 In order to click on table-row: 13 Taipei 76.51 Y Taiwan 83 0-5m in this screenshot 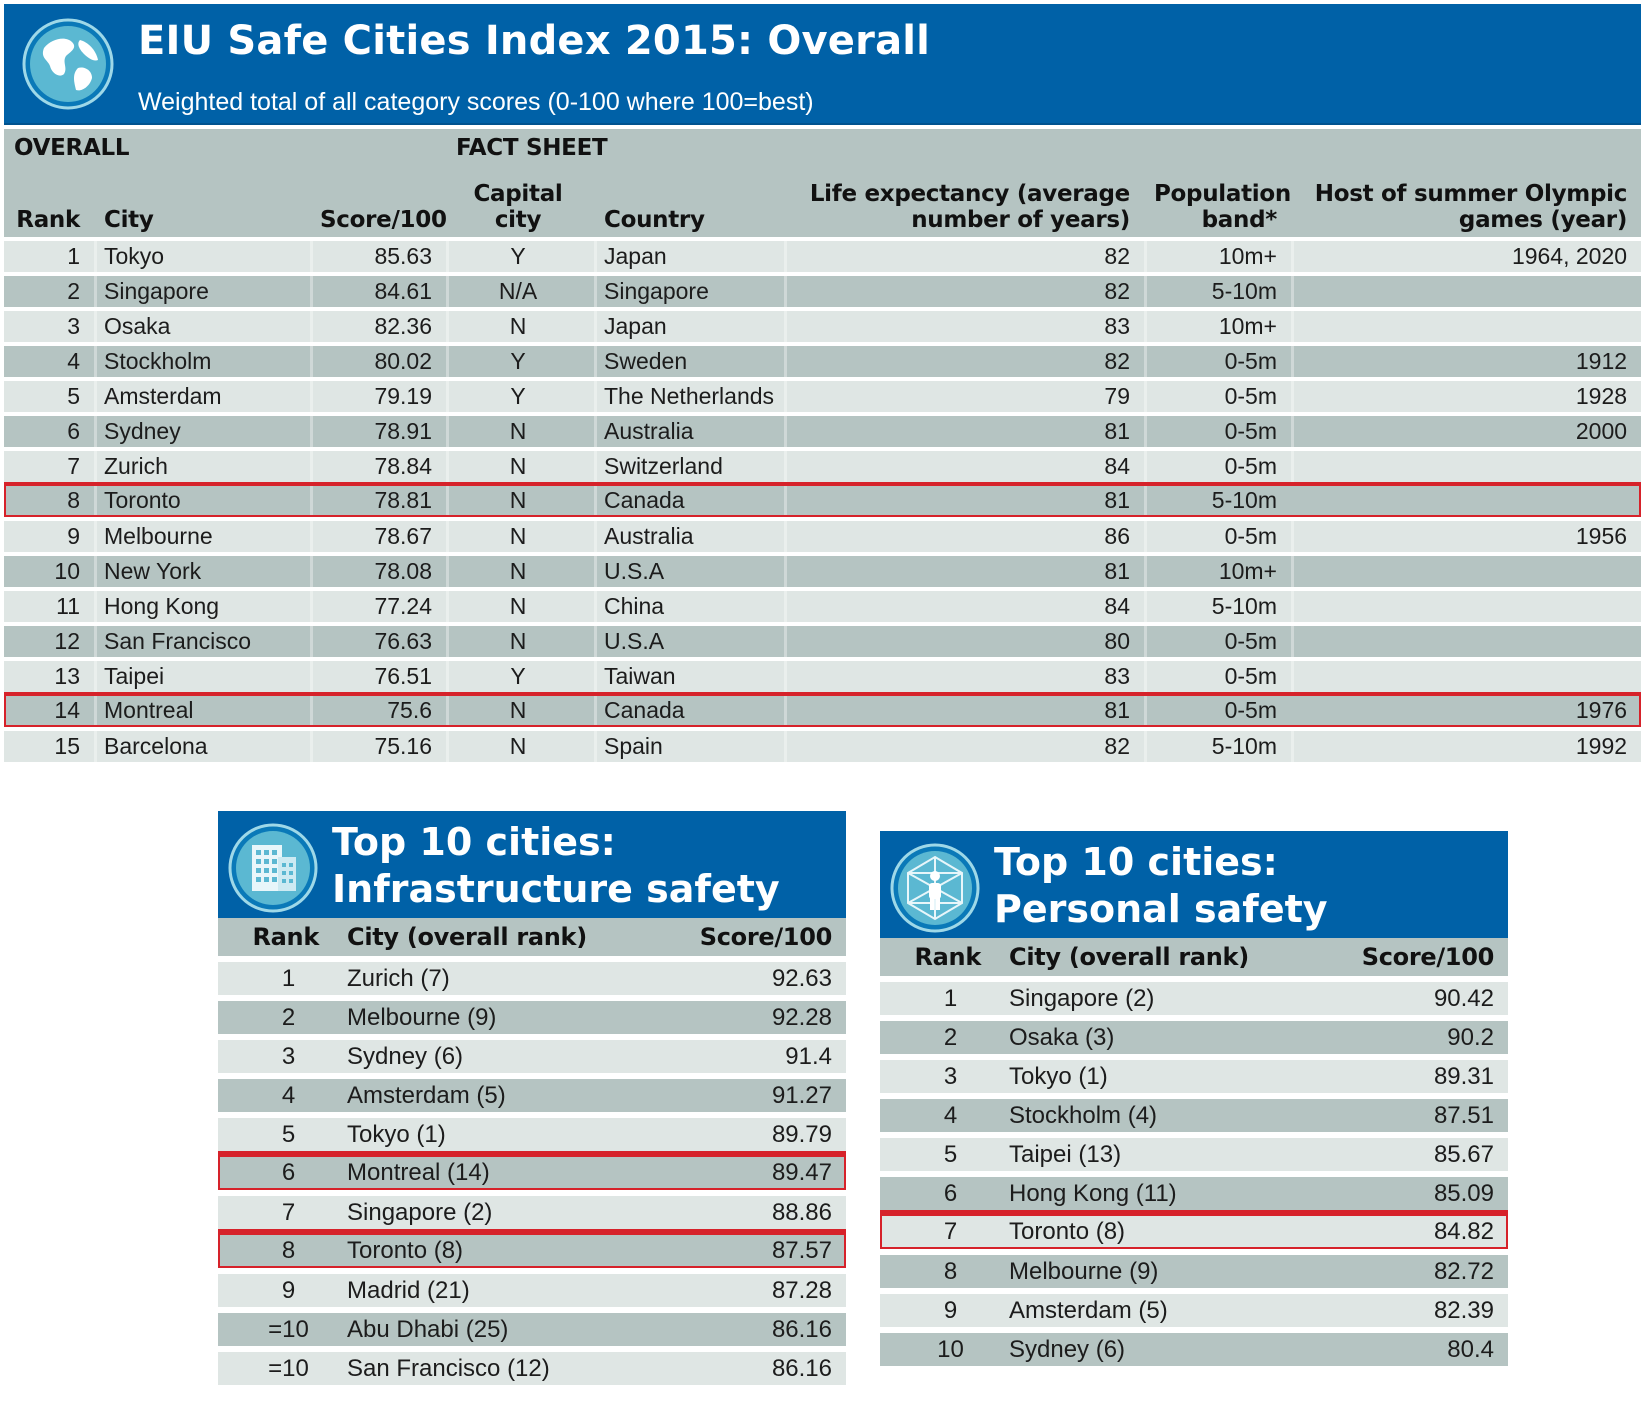, I will do `click(823, 674)`.